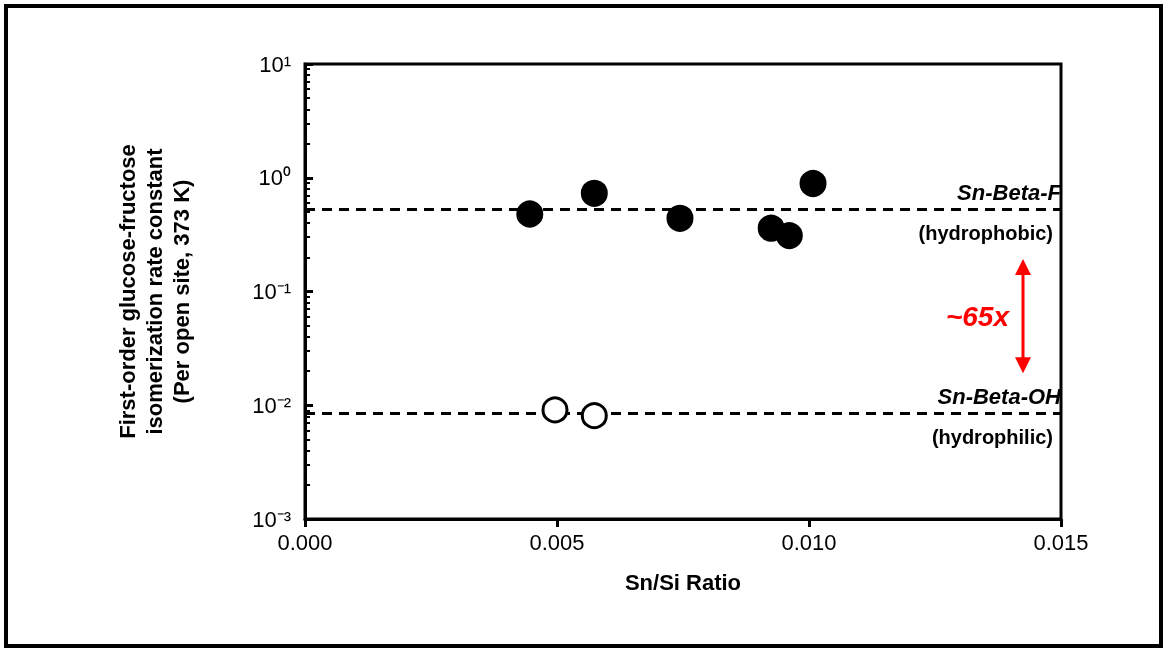 The image size is (1163, 648). Describe the element at coordinates (992, 437) in the screenshot. I see `annotation: (hydrophilic)` at that location.